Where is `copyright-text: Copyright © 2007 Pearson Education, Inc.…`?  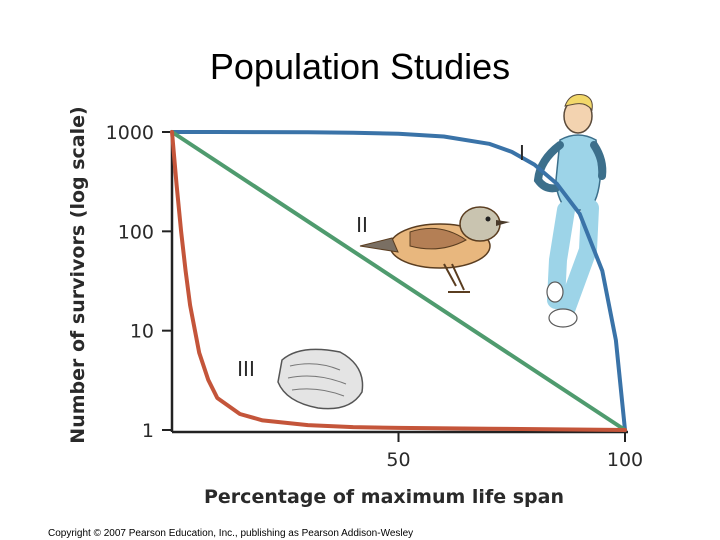
copyright-text: Copyright © 2007 Pearson Education, Inc.… is located at coordinates (231, 533).